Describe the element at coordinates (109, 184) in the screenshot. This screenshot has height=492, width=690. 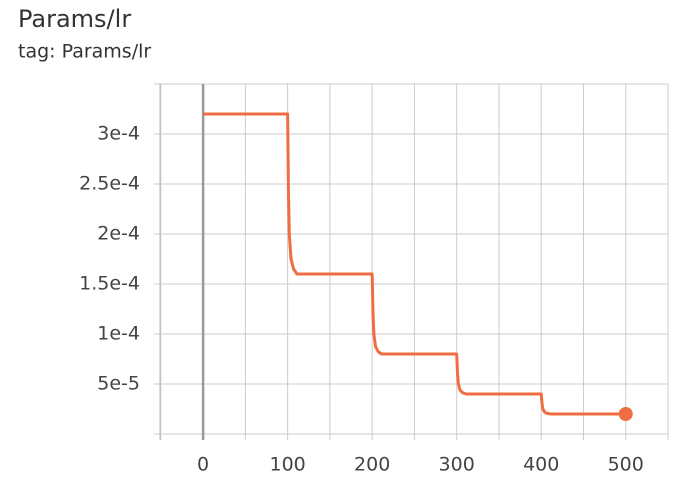
I see `y-tick-label: 2.5e-4` at that location.